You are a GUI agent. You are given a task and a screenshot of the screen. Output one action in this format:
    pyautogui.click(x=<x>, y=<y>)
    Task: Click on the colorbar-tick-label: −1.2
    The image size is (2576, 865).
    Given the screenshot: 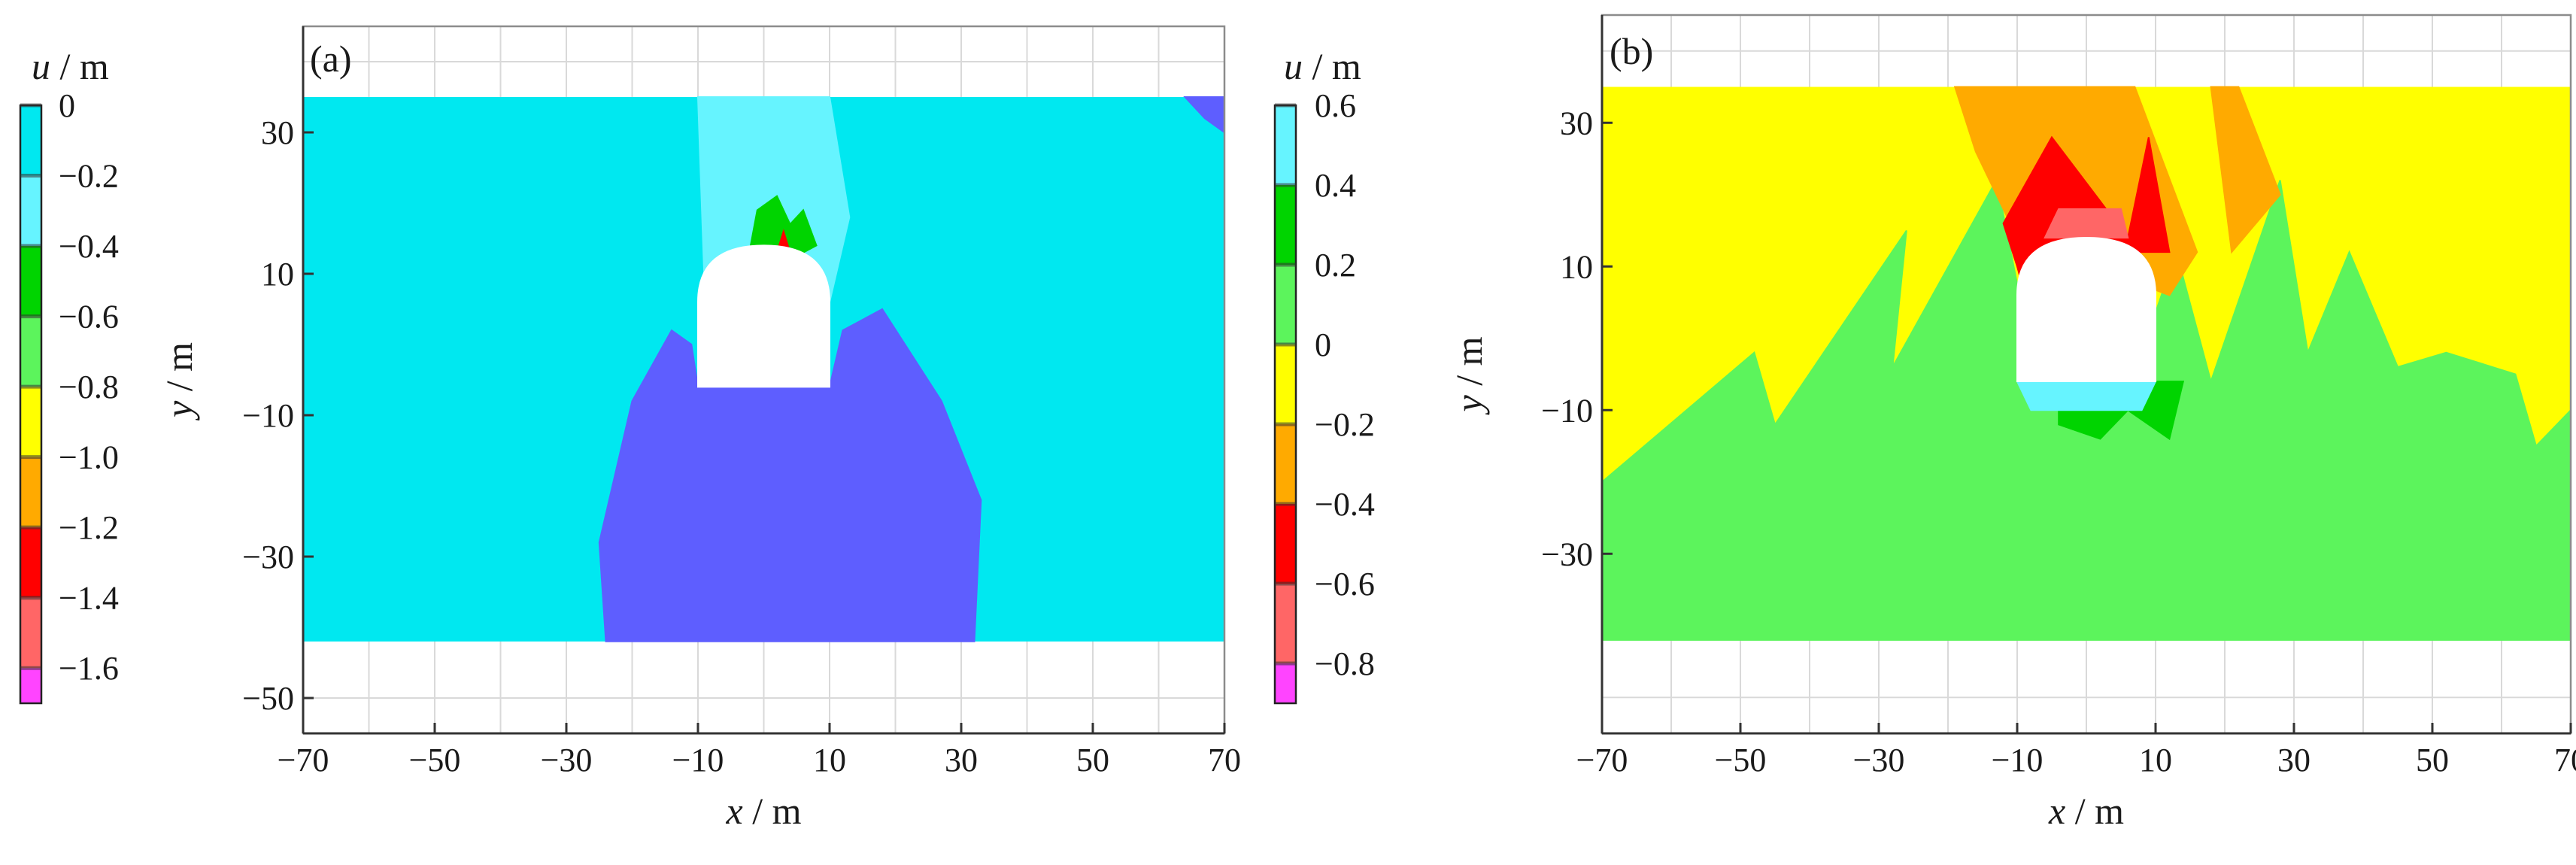 What is the action you would take?
    pyautogui.click(x=89, y=527)
    